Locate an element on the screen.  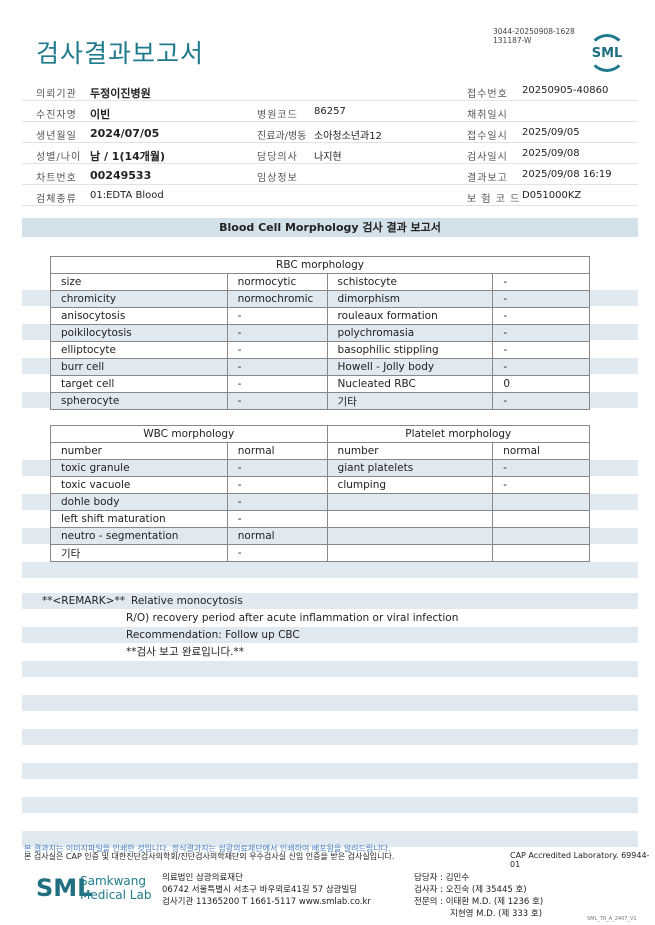
remark-line: **검사 보고 완료입니다.** is located at coordinates (185, 652).